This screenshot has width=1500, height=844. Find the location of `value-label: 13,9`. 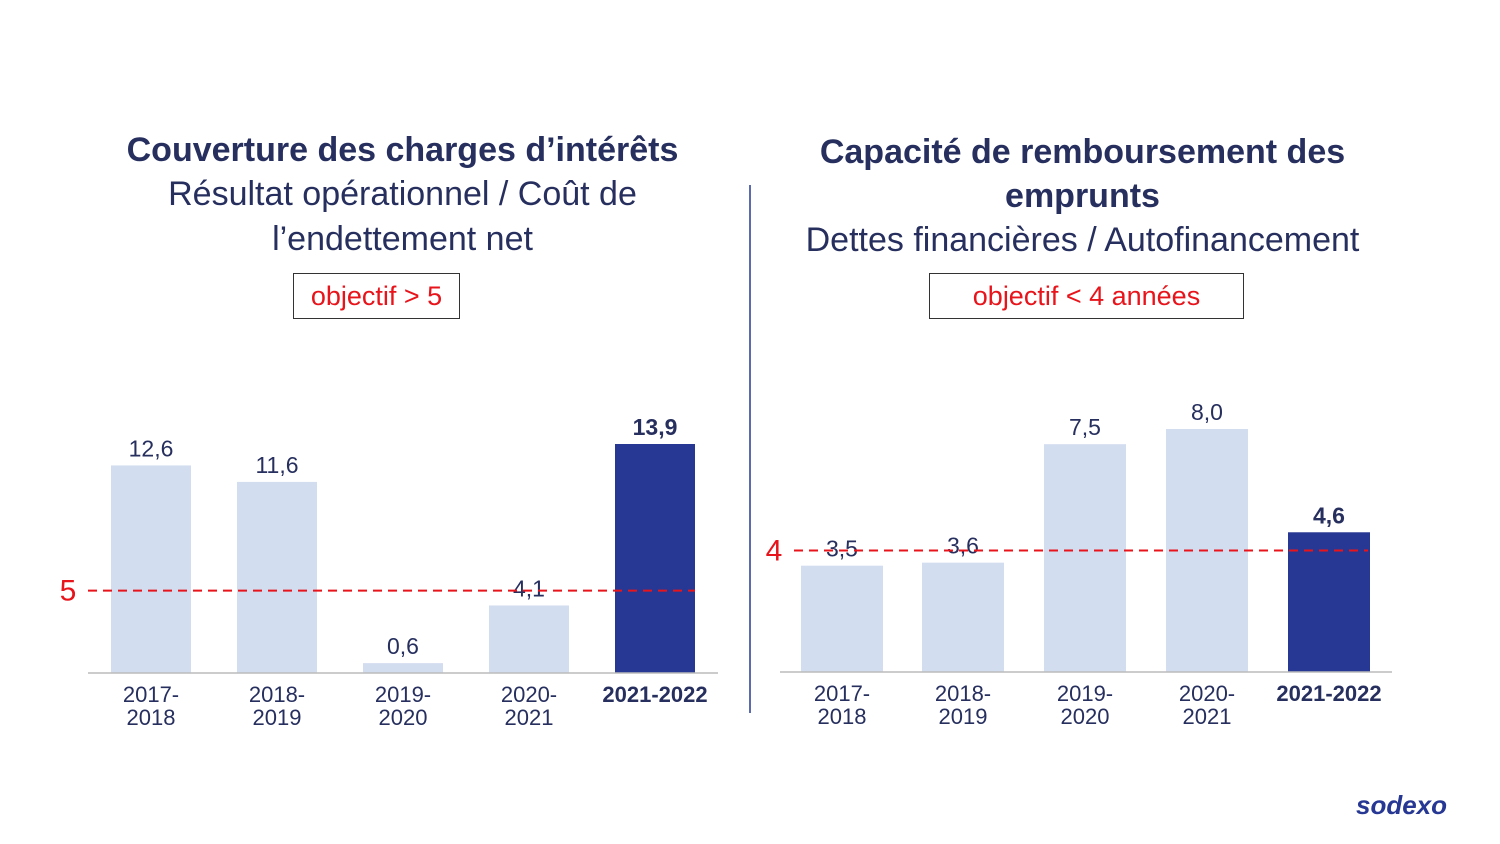

value-label: 13,9 is located at coordinates (655, 427).